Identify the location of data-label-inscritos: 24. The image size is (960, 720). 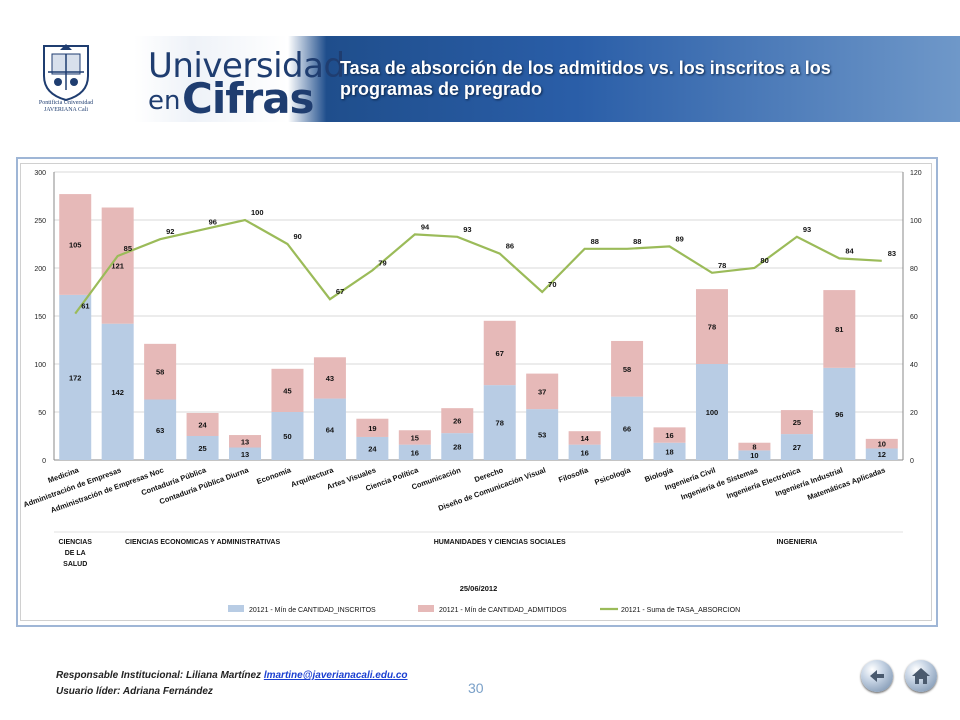
(372, 448).